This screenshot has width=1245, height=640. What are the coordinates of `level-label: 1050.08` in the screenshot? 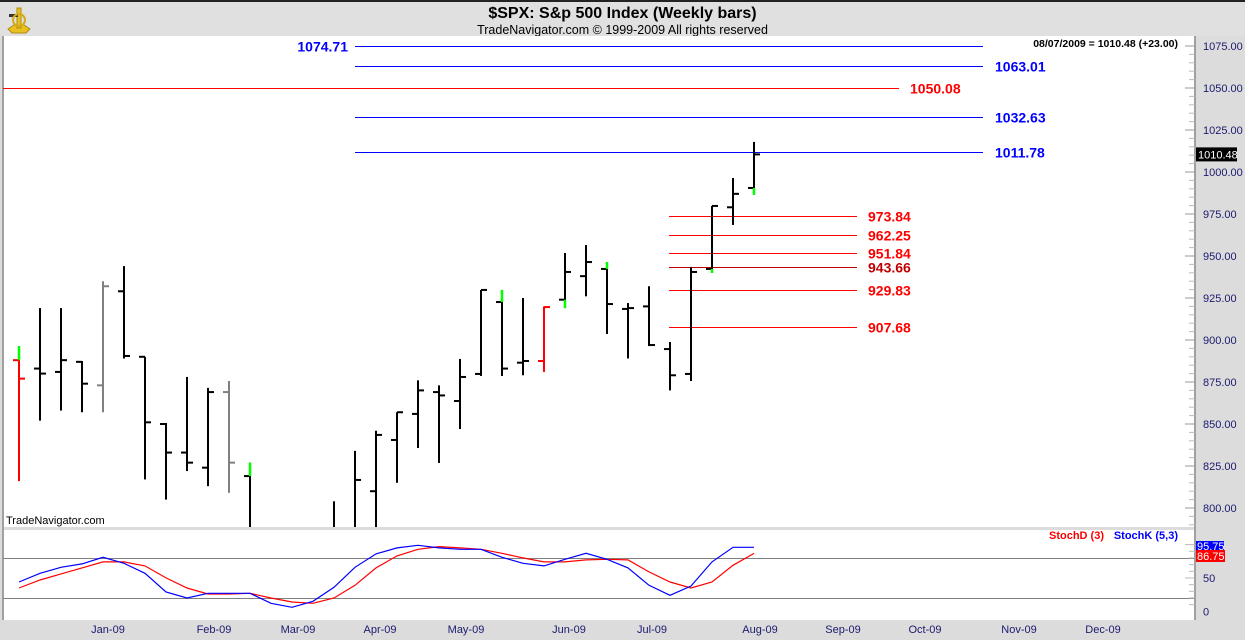 It's located at (935, 89).